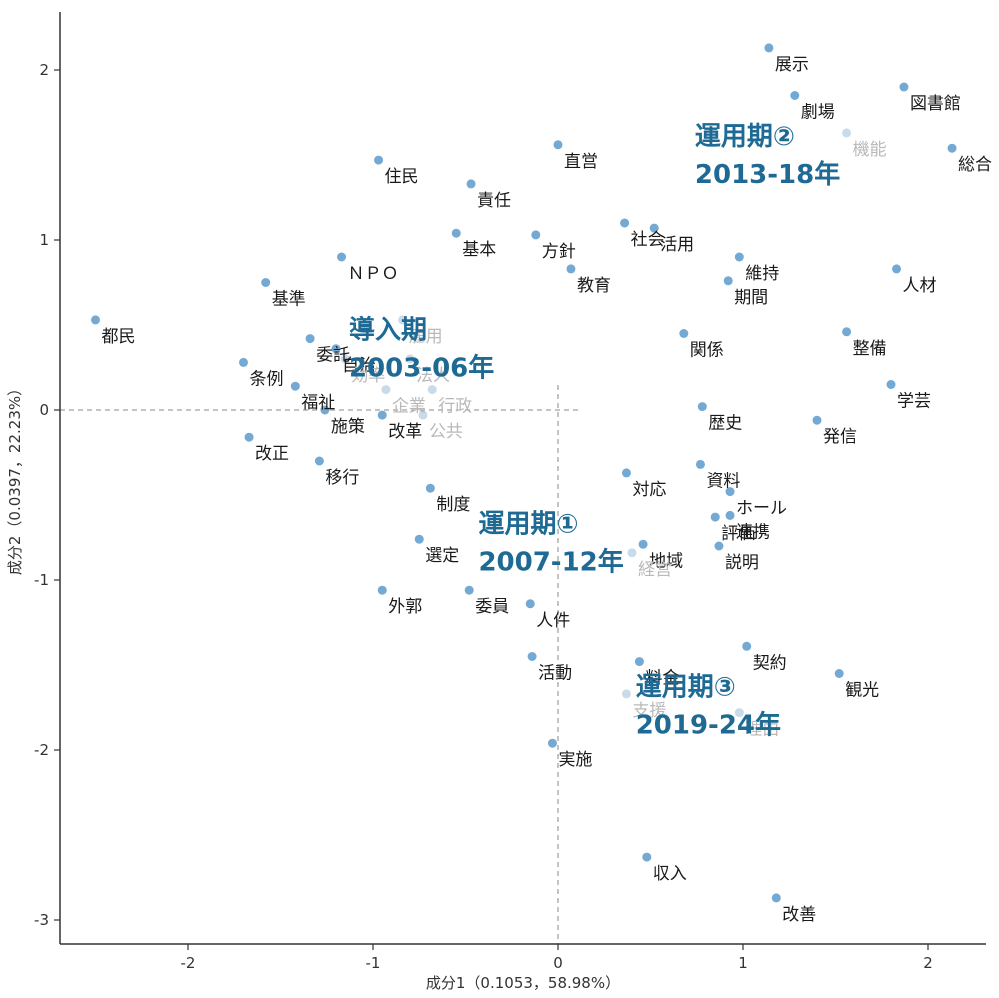  I want to click on word-label: 展示, so click(792, 65).